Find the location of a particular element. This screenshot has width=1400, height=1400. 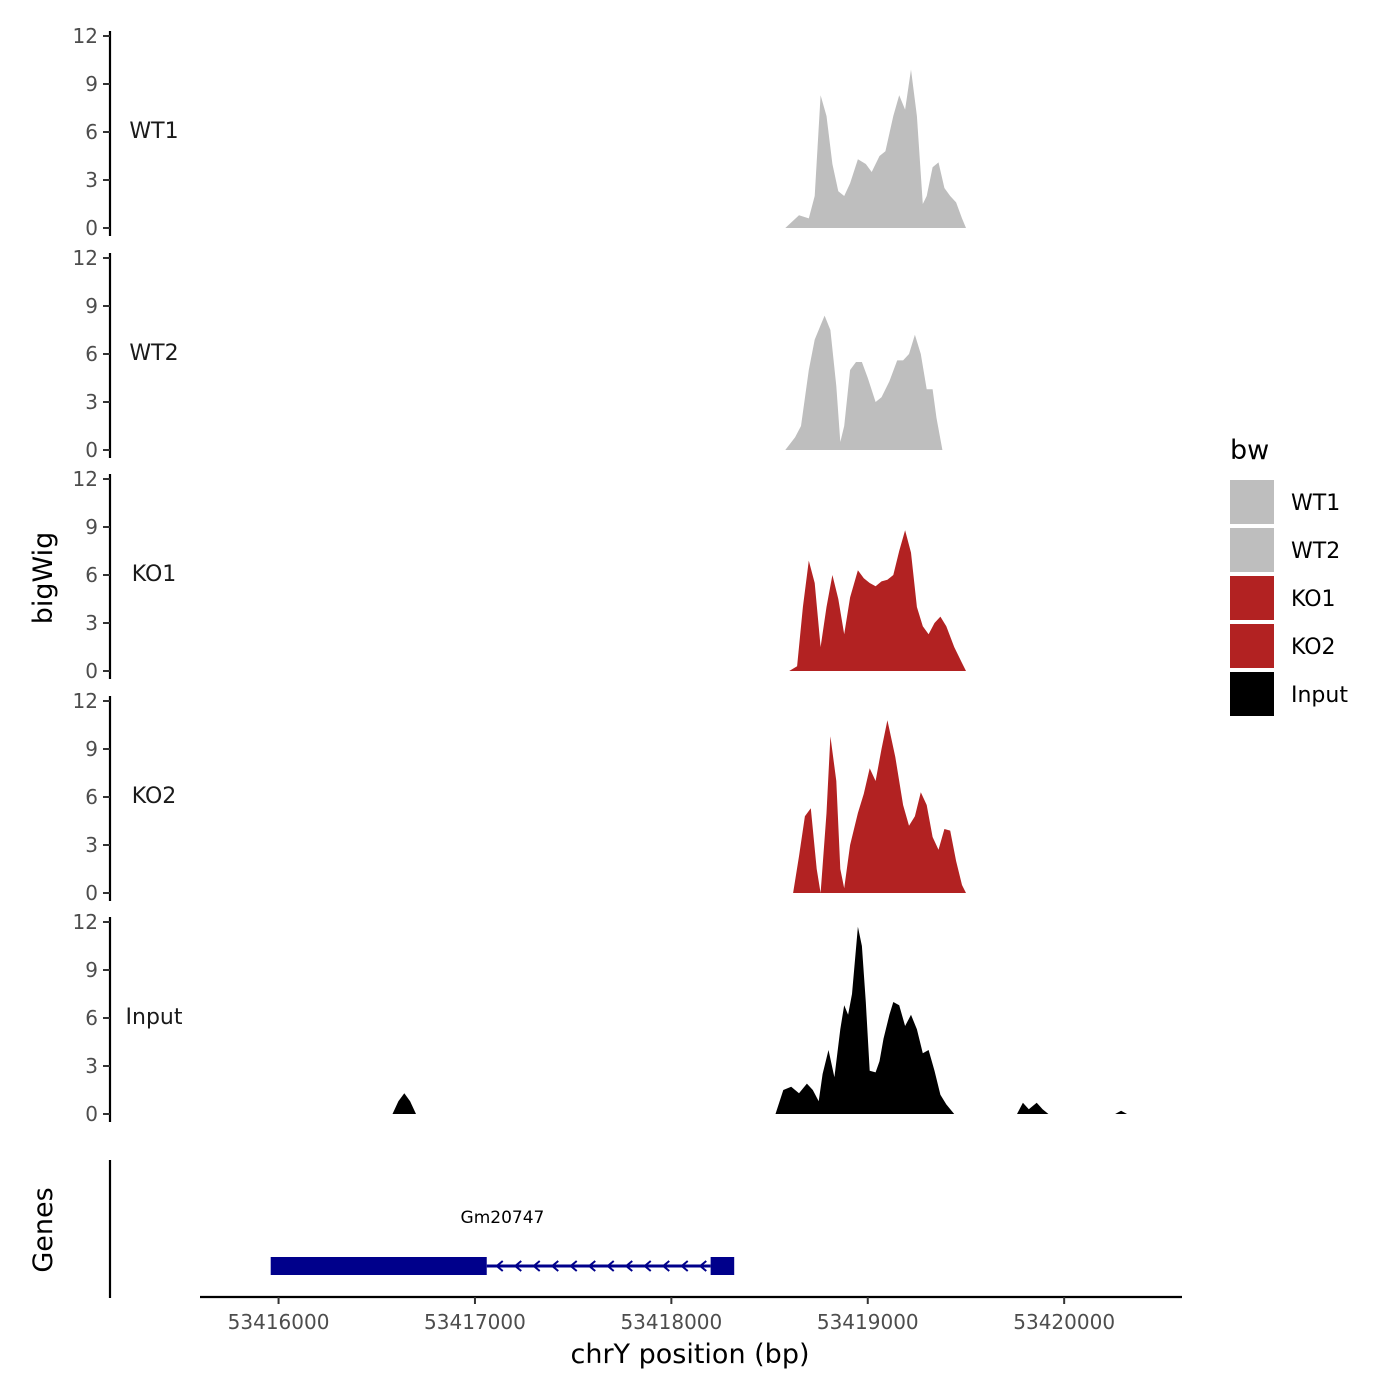

x-tick-label: 53417000 is located at coordinates (475, 1322).